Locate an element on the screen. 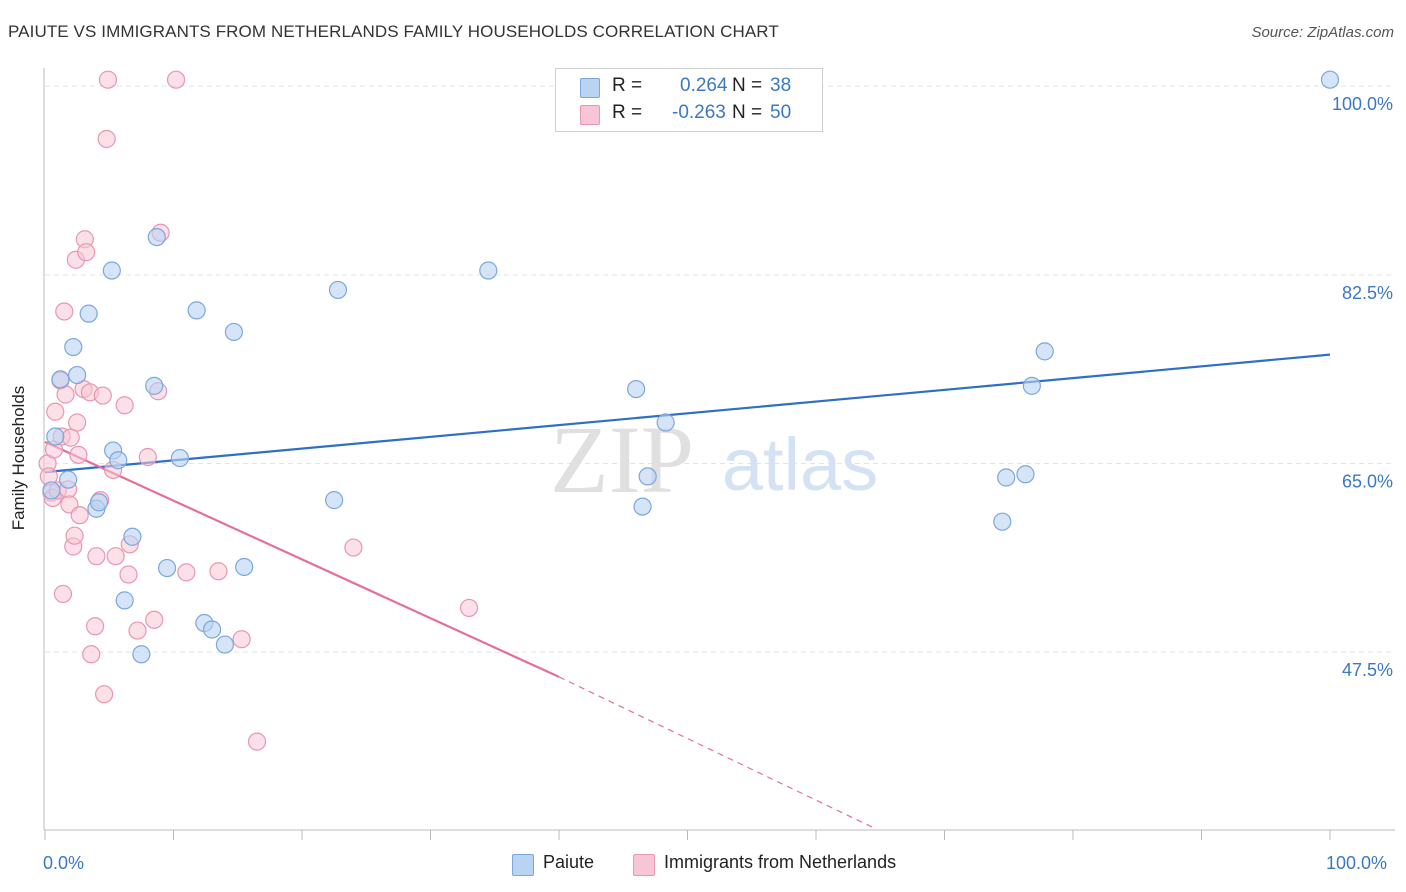  netherlands-r-value: -0.263 is located at coordinates (699, 112).